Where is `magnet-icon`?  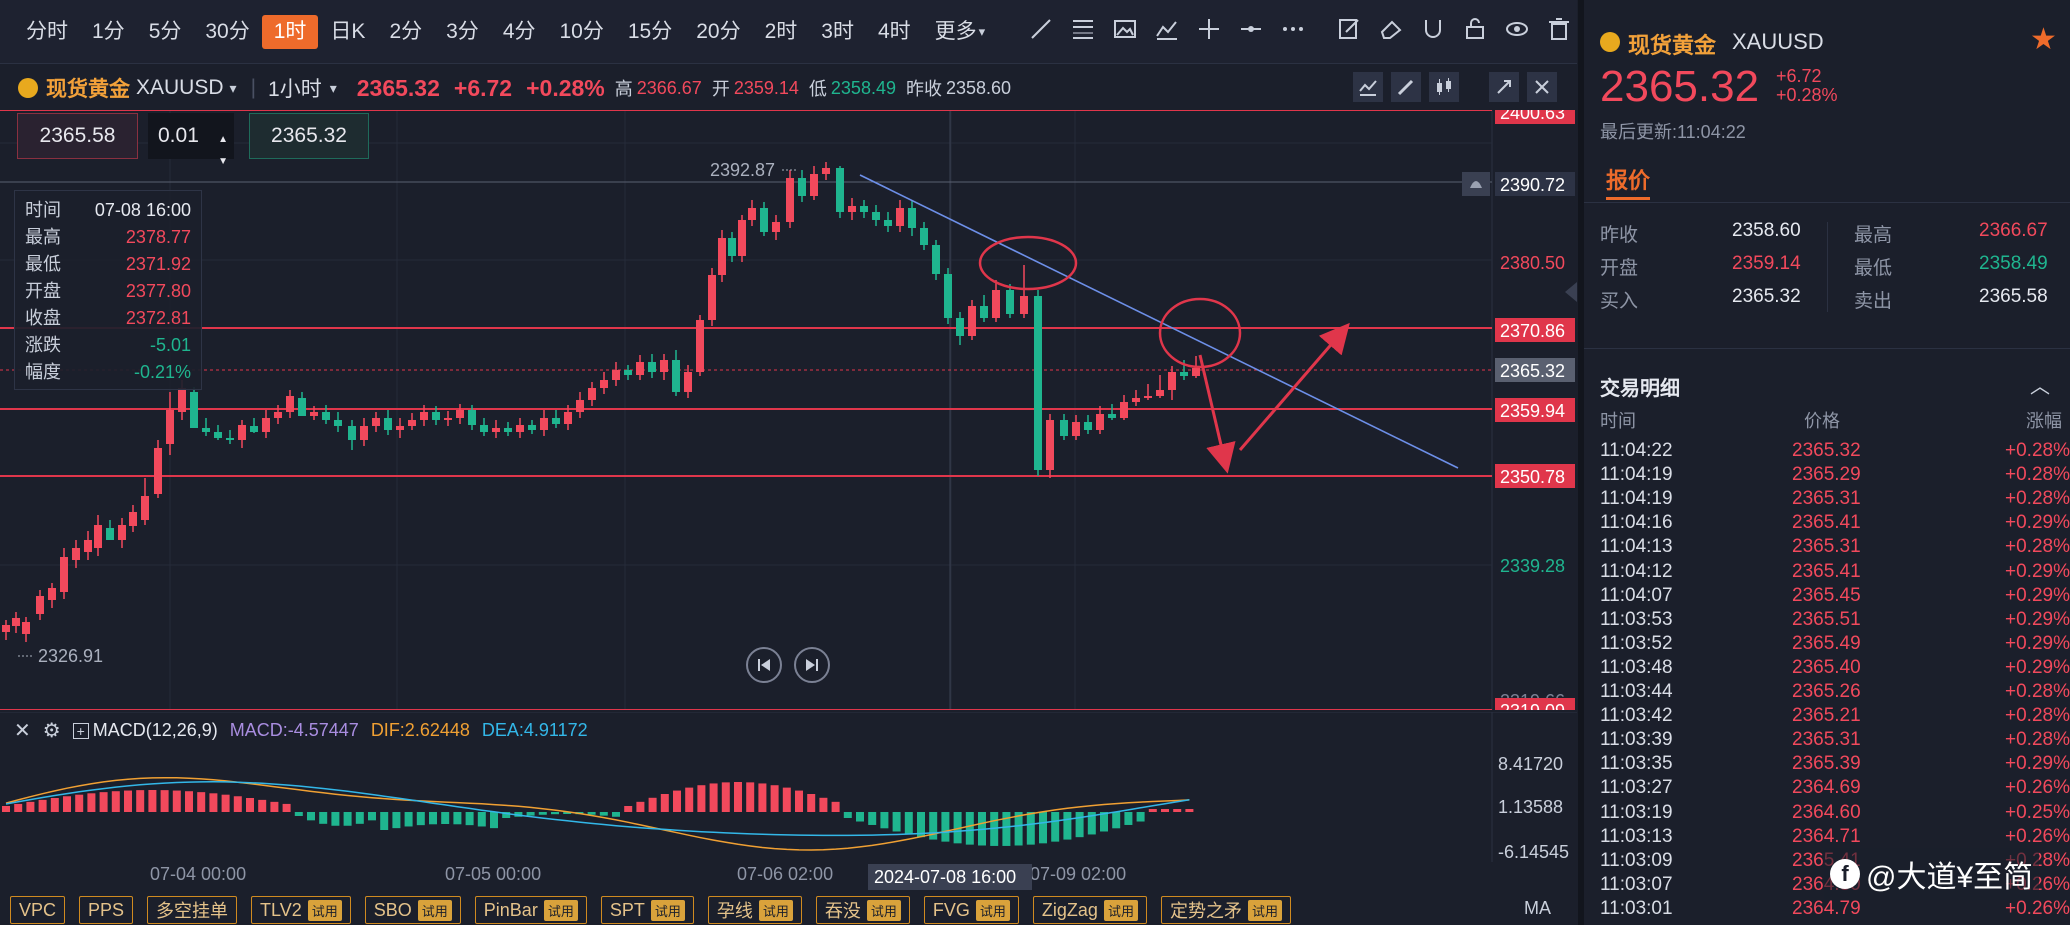 magnet-icon is located at coordinates (1433, 29).